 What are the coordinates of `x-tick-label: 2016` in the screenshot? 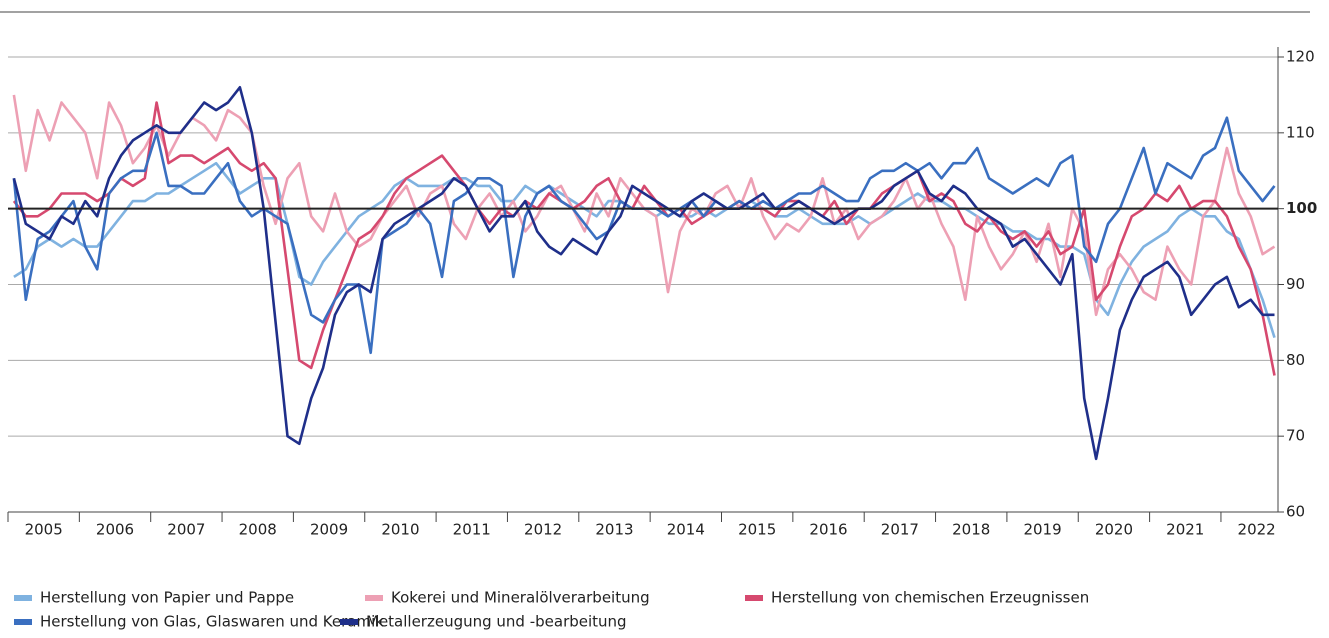 It's located at (828, 530).